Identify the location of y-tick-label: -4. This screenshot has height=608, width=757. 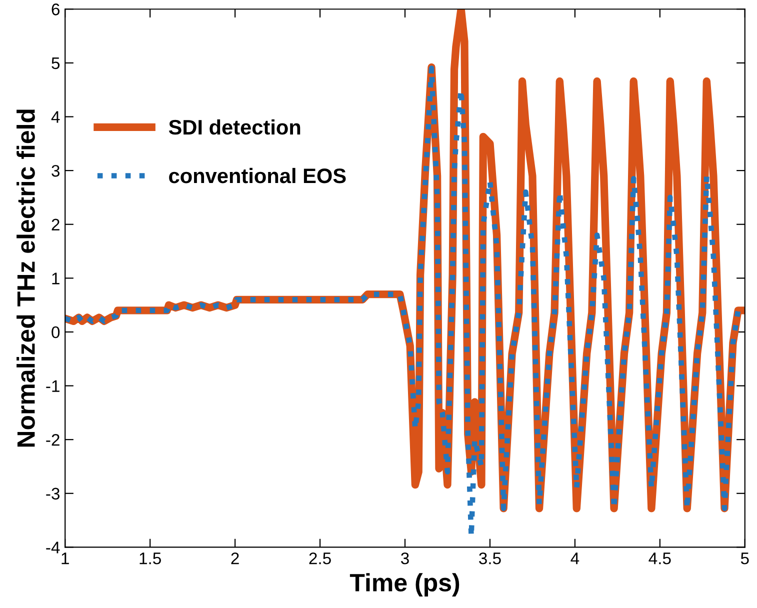
(53, 548).